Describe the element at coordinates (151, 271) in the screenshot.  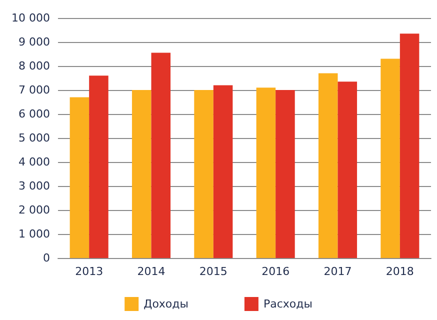
I see `x-tick-label: 2014` at that location.